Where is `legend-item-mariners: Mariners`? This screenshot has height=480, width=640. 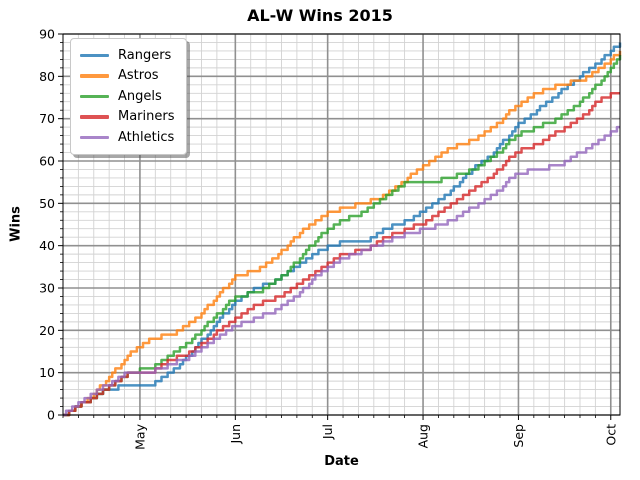 legend-item-mariners: Mariners is located at coordinates (127, 117).